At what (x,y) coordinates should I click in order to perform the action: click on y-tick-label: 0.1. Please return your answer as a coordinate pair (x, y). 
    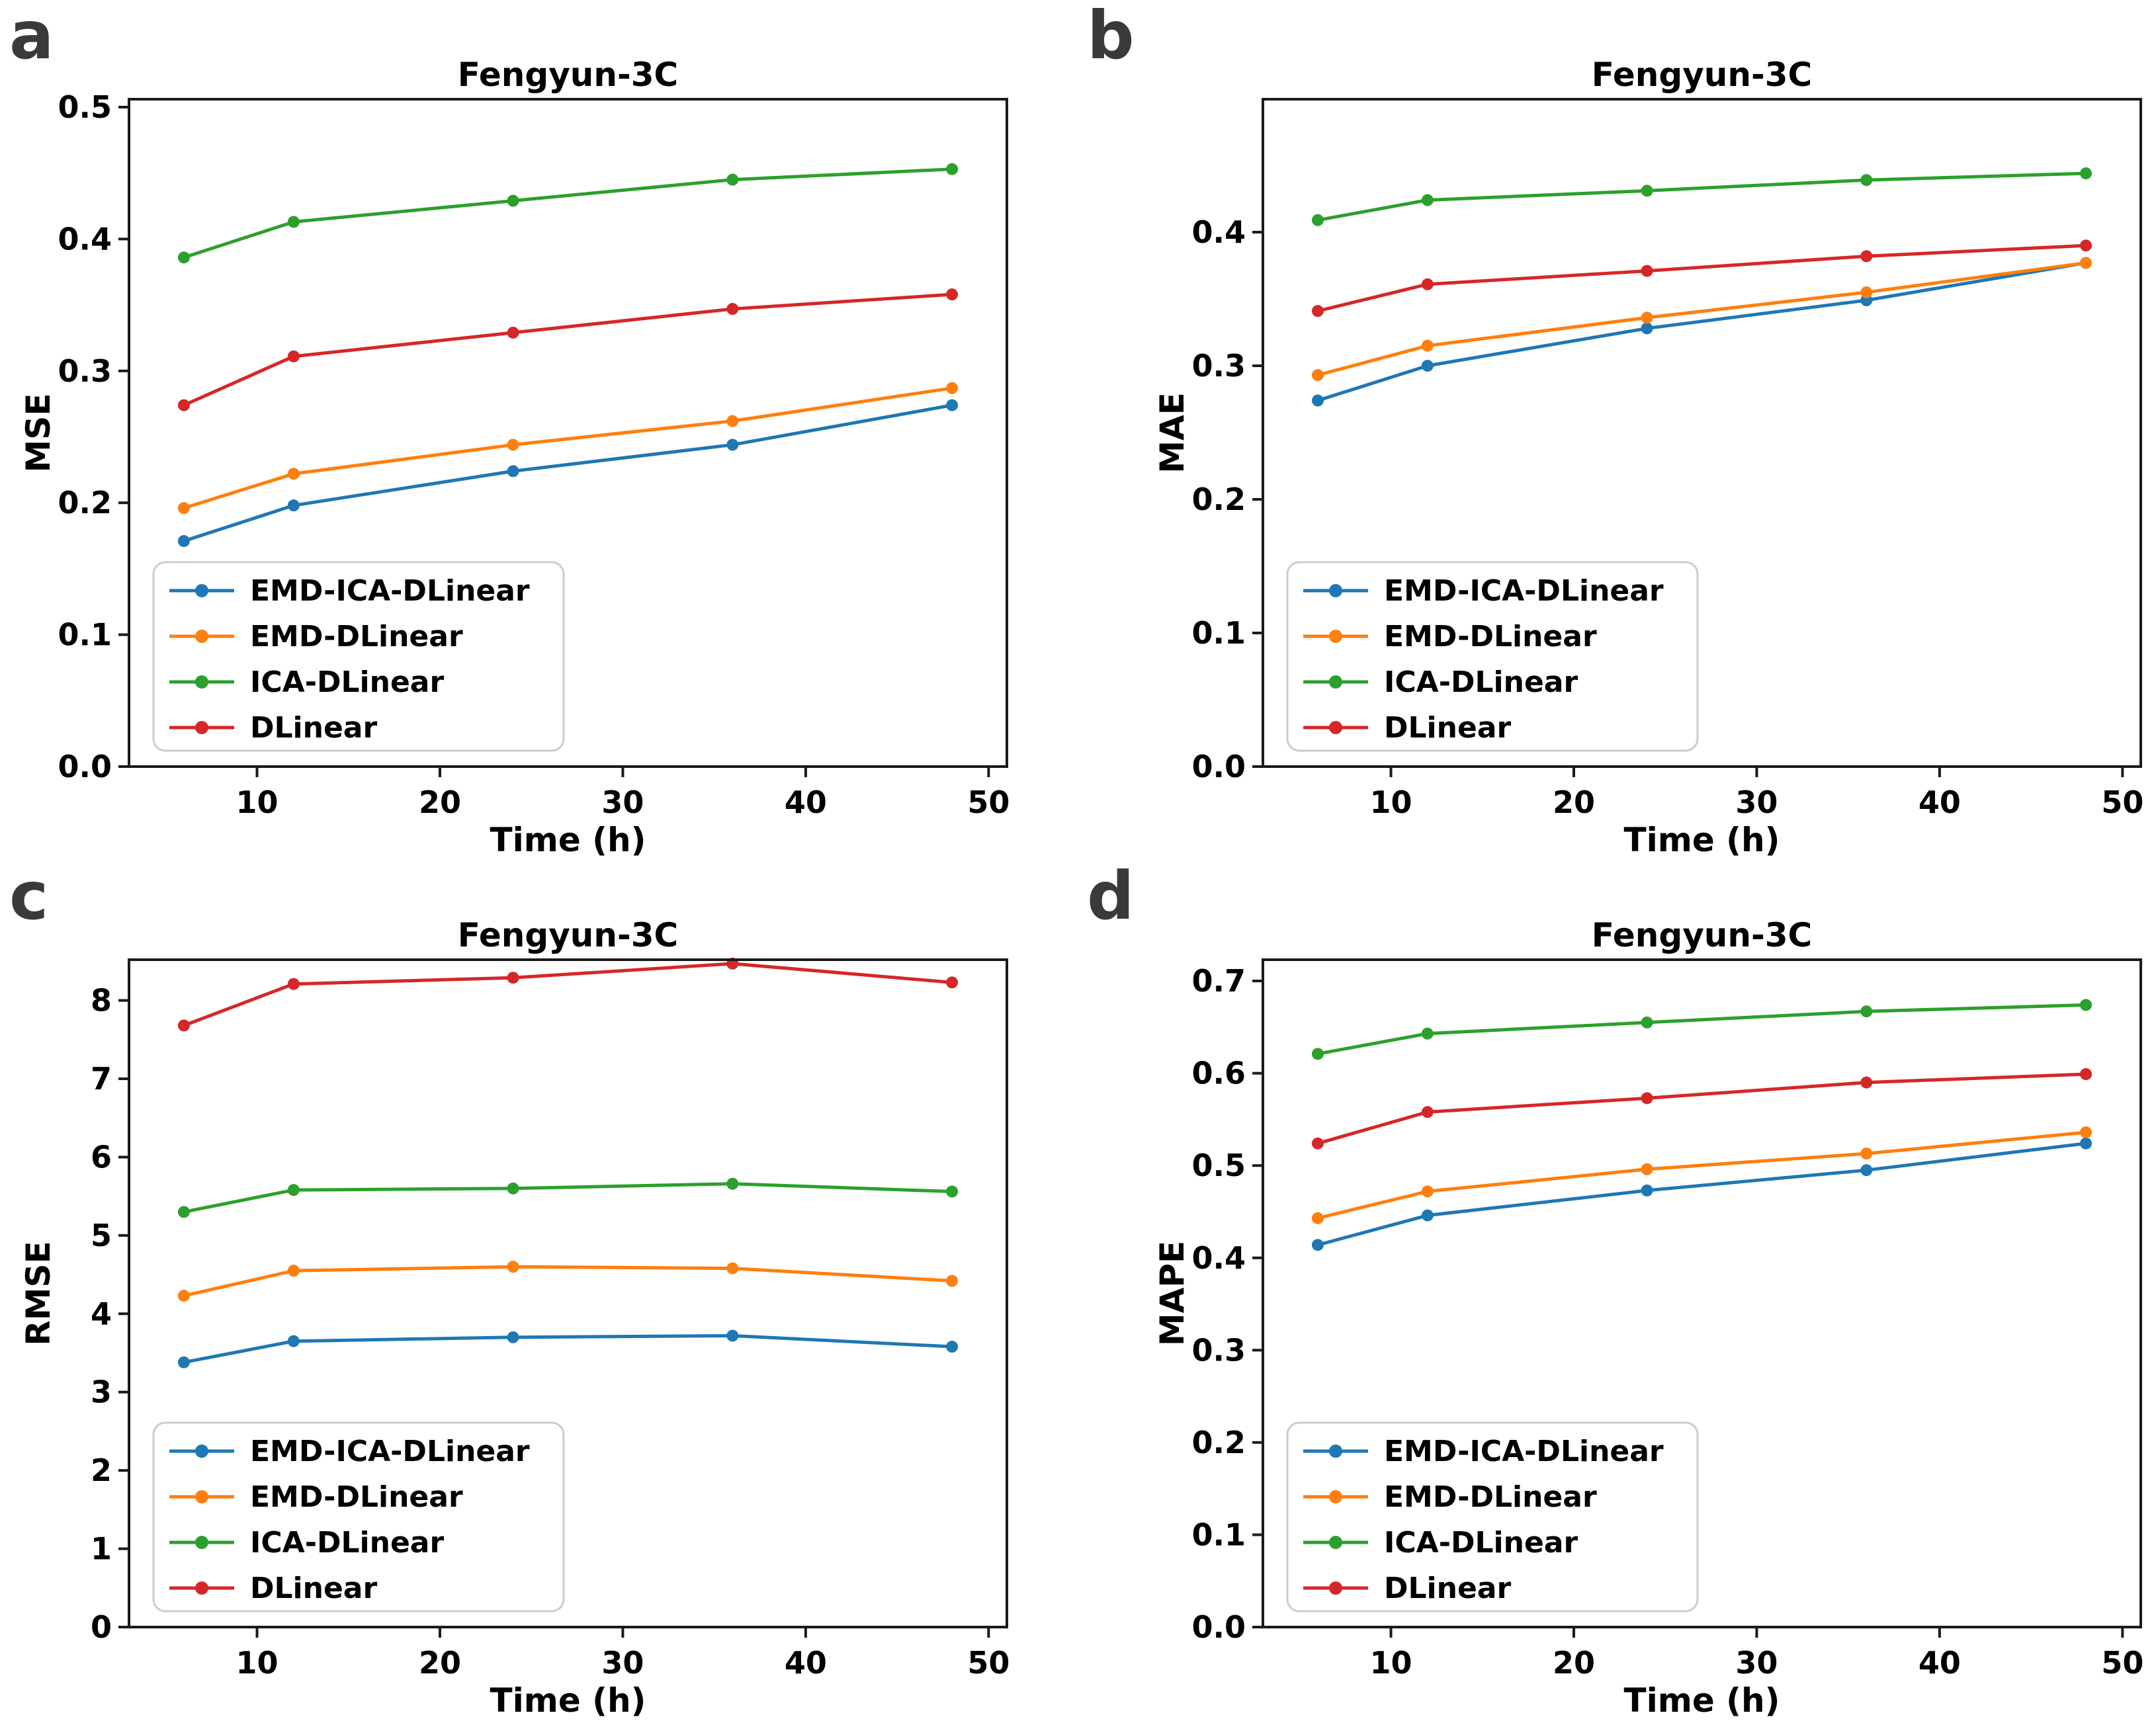
    Looking at the image, I should click on (1219, 1534).